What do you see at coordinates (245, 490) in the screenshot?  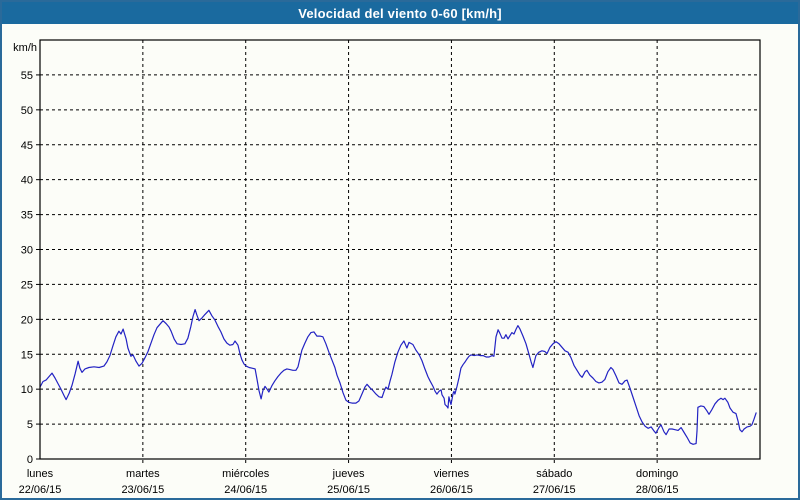 I see `x-date-label: 24/06/15` at bounding box center [245, 490].